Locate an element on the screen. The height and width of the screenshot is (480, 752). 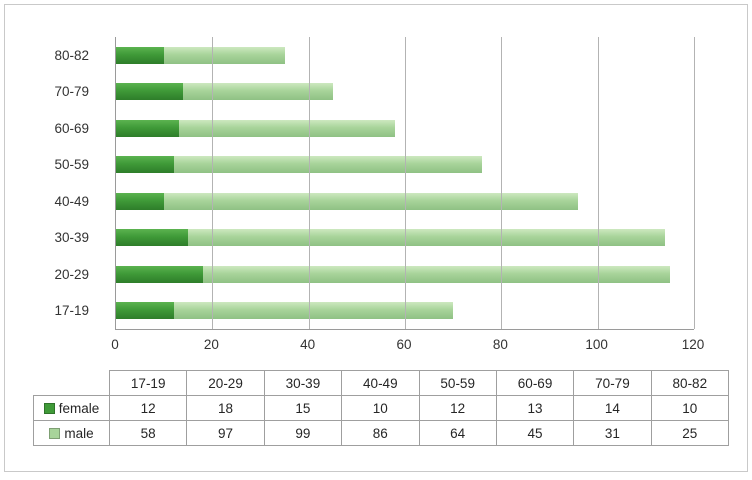
x-axis-tick-label: 80 is located at coordinates (500, 344).